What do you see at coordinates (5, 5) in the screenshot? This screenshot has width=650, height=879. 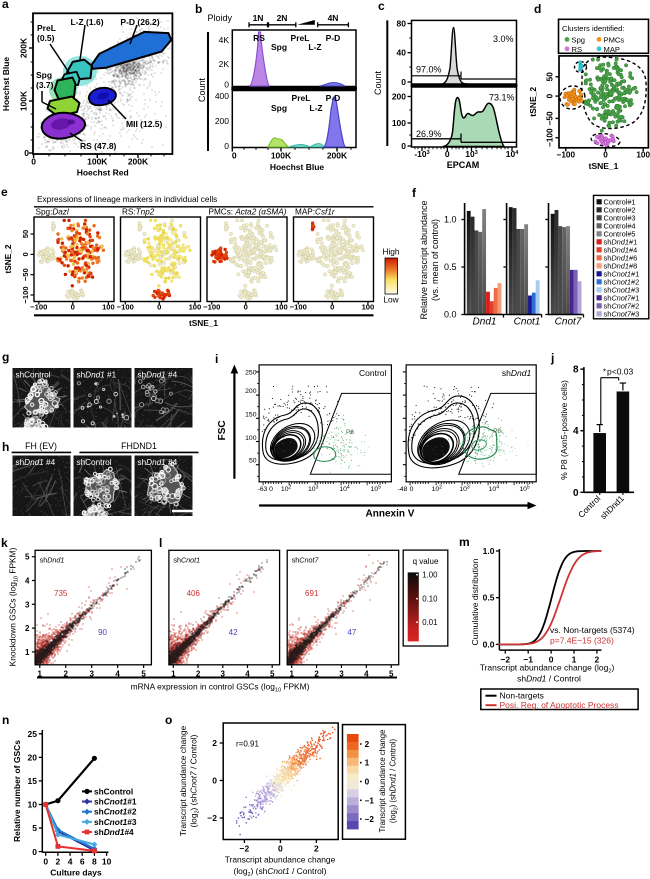 I see `svg-text: a` at bounding box center [5, 5].